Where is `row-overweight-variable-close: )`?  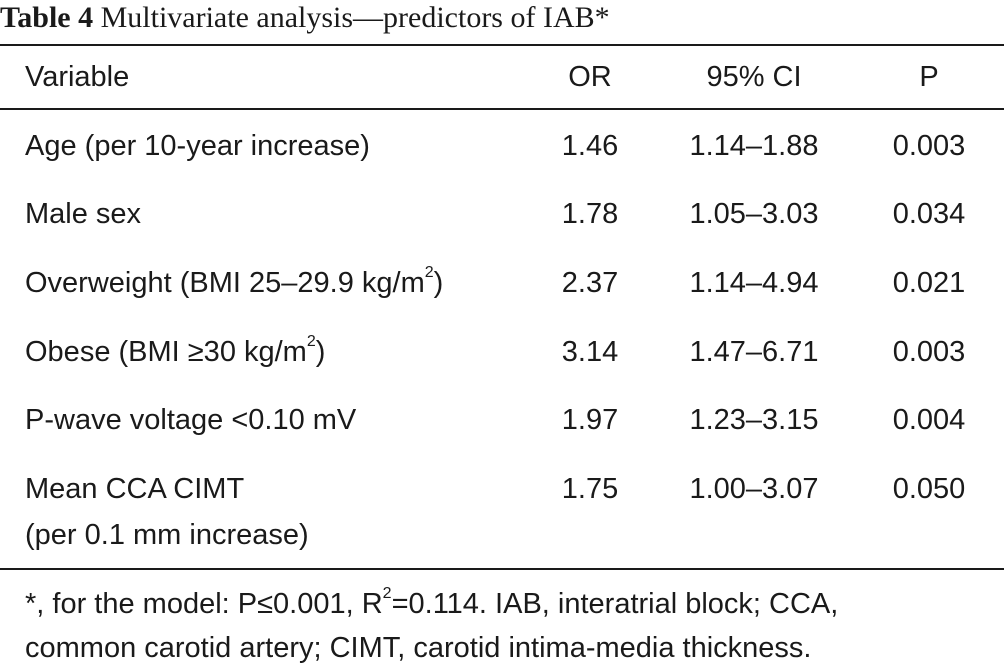 row-overweight-variable-close: ) is located at coordinates (438, 283).